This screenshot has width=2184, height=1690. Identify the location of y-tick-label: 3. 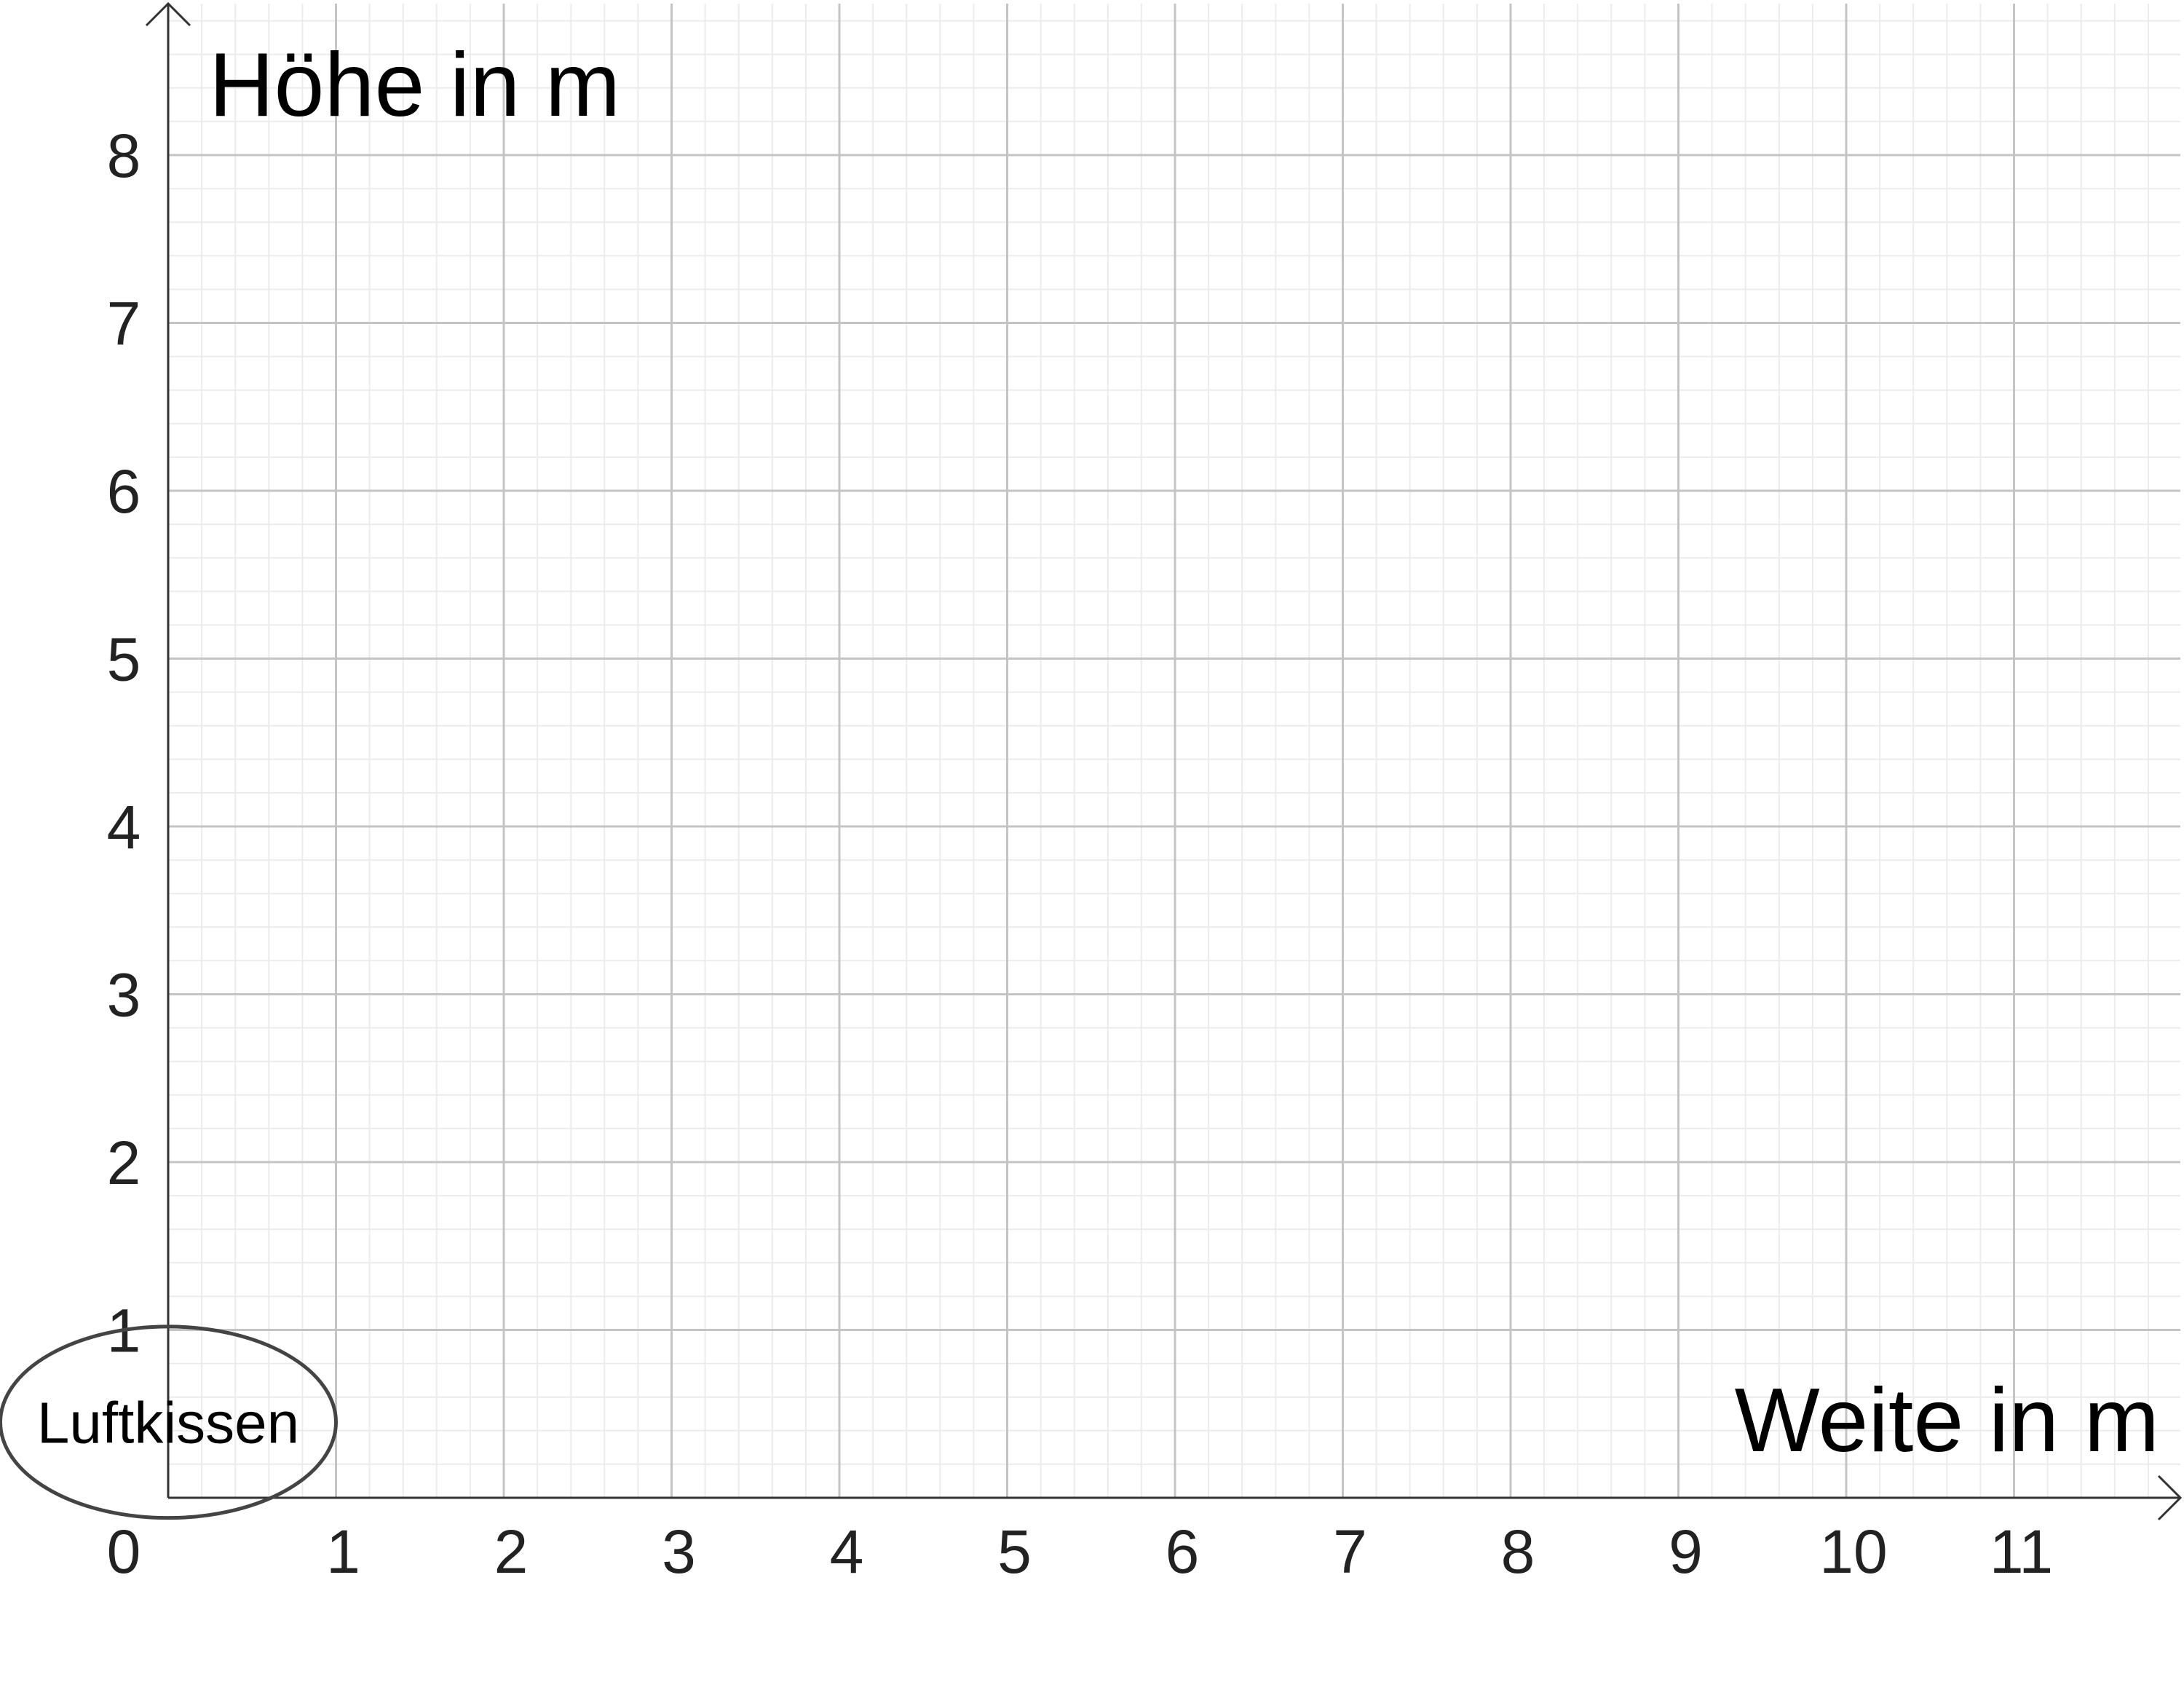
(124, 995).